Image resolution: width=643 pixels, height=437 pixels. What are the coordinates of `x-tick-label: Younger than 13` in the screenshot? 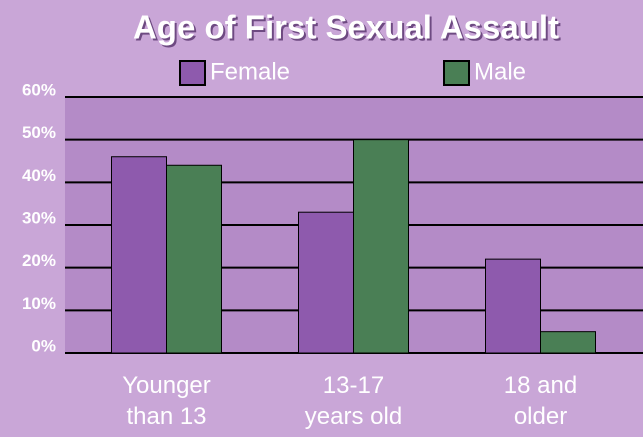 It's located at (166, 401).